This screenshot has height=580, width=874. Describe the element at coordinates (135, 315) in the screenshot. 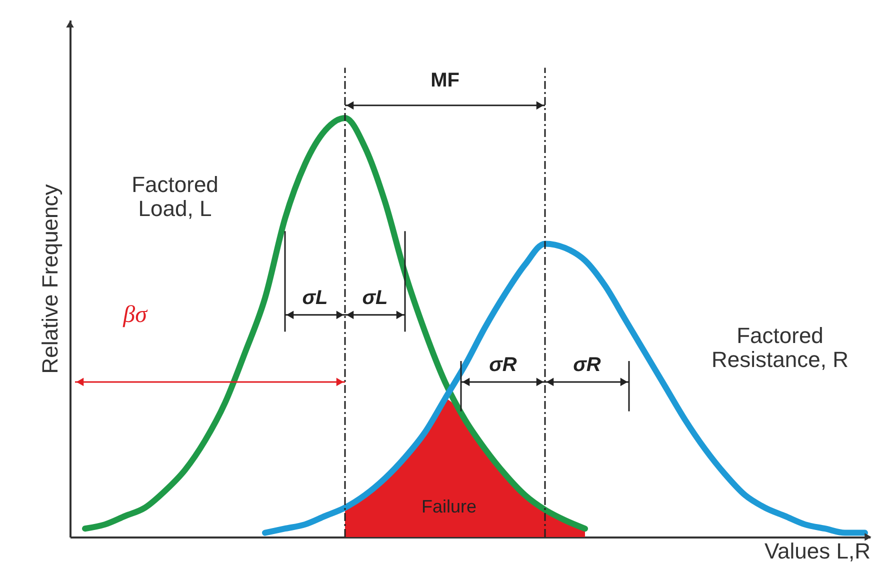

I see `annotation: βσ` at that location.